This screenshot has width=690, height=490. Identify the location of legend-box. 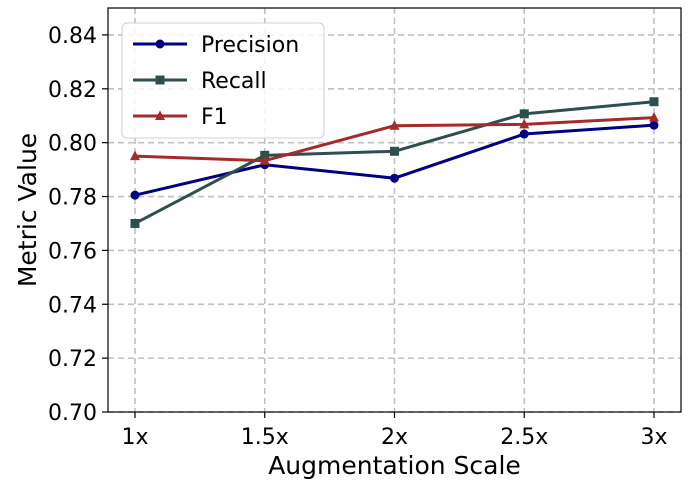
(223, 80).